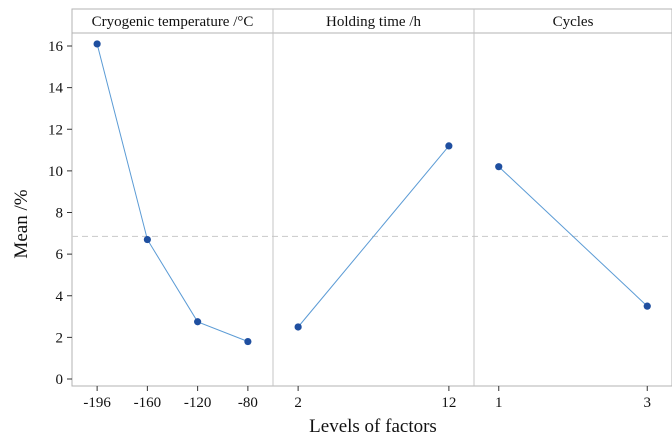 Image resolution: width=672 pixels, height=439 pixels. Describe the element at coordinates (298, 403) in the screenshot. I see `x-tick-label: 2` at that location.